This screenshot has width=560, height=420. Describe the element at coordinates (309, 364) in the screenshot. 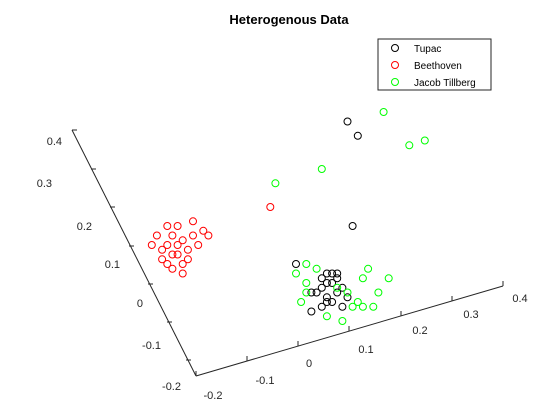

I see `x-tick-label: 0` at that location.